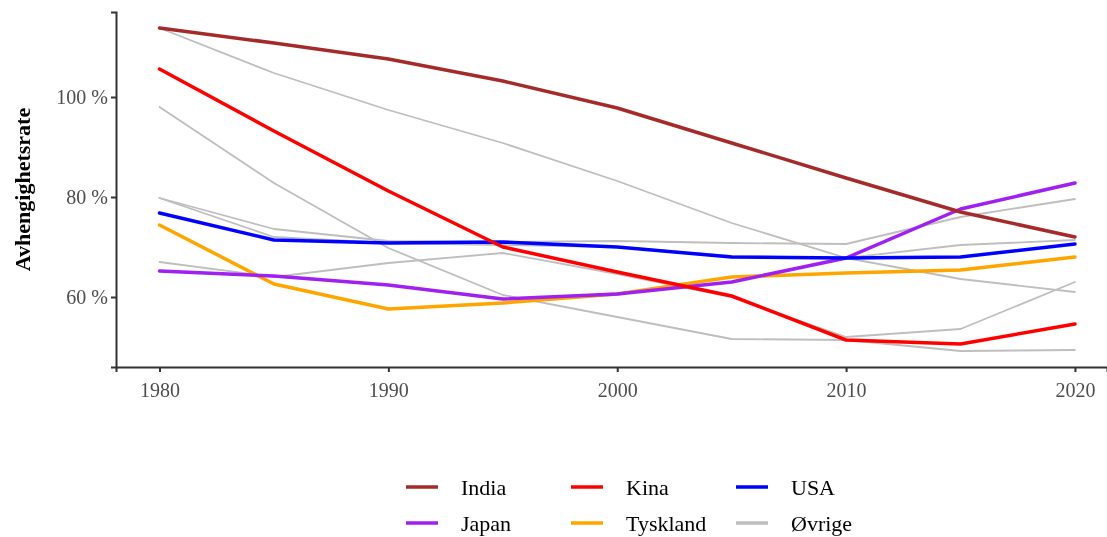 The image size is (1107, 537). I want to click on x-tick-label: 2010, so click(846, 390).